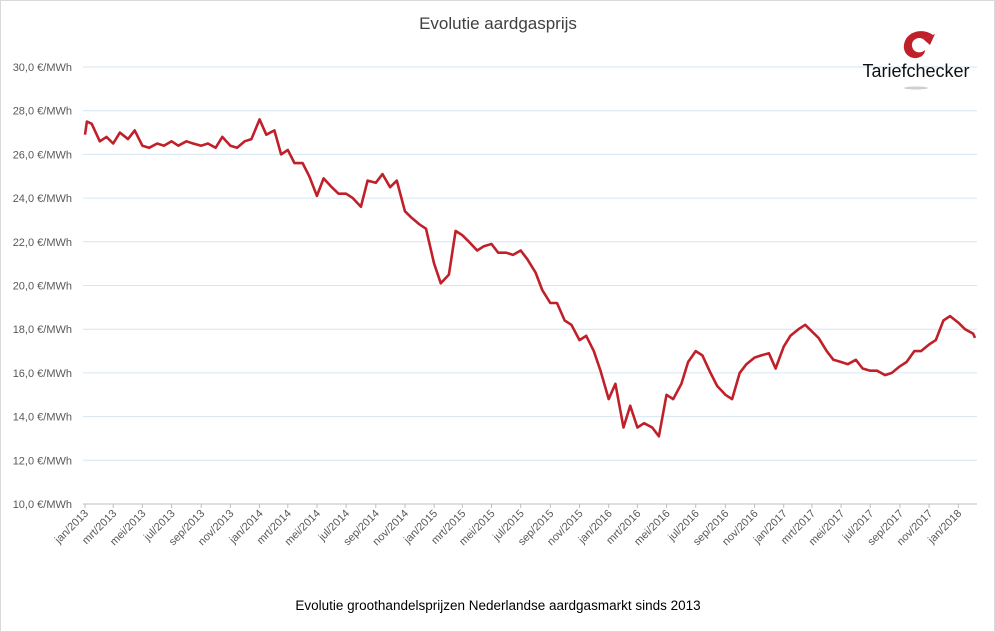  I want to click on logo-c-icon, so click(919, 45).